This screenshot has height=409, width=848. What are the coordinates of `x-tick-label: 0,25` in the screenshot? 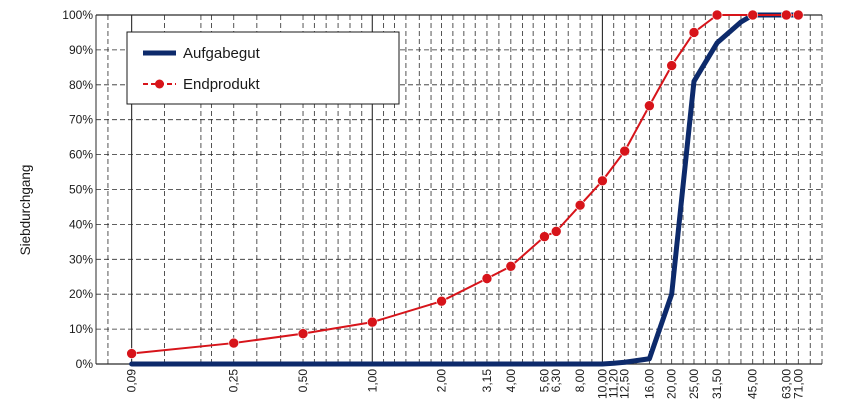 It's located at (234, 381).